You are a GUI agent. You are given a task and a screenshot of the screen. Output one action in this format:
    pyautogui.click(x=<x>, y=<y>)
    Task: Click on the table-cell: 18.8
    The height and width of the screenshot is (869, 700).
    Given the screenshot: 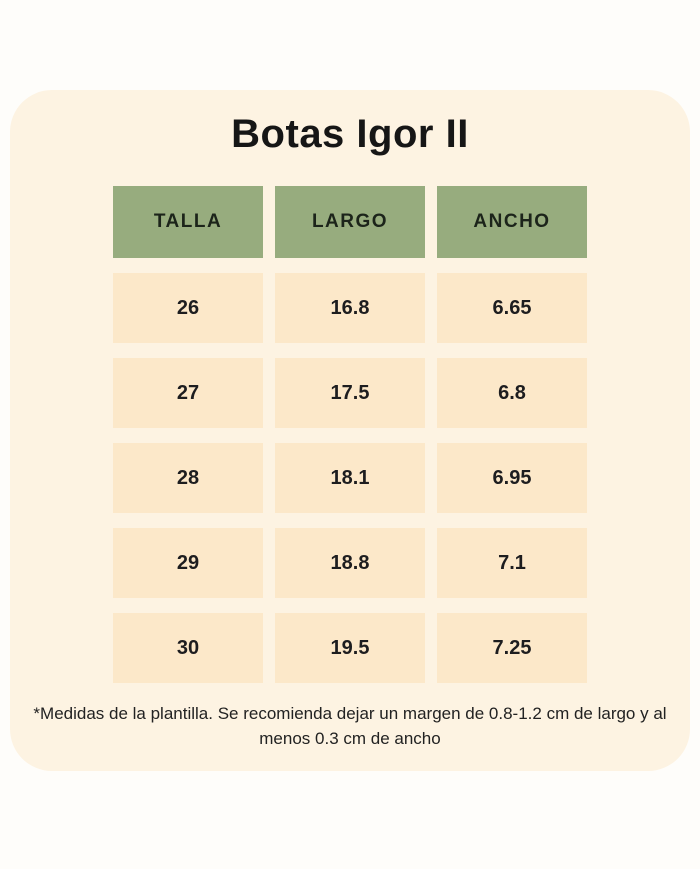 What is the action you would take?
    pyautogui.click(x=350, y=563)
    